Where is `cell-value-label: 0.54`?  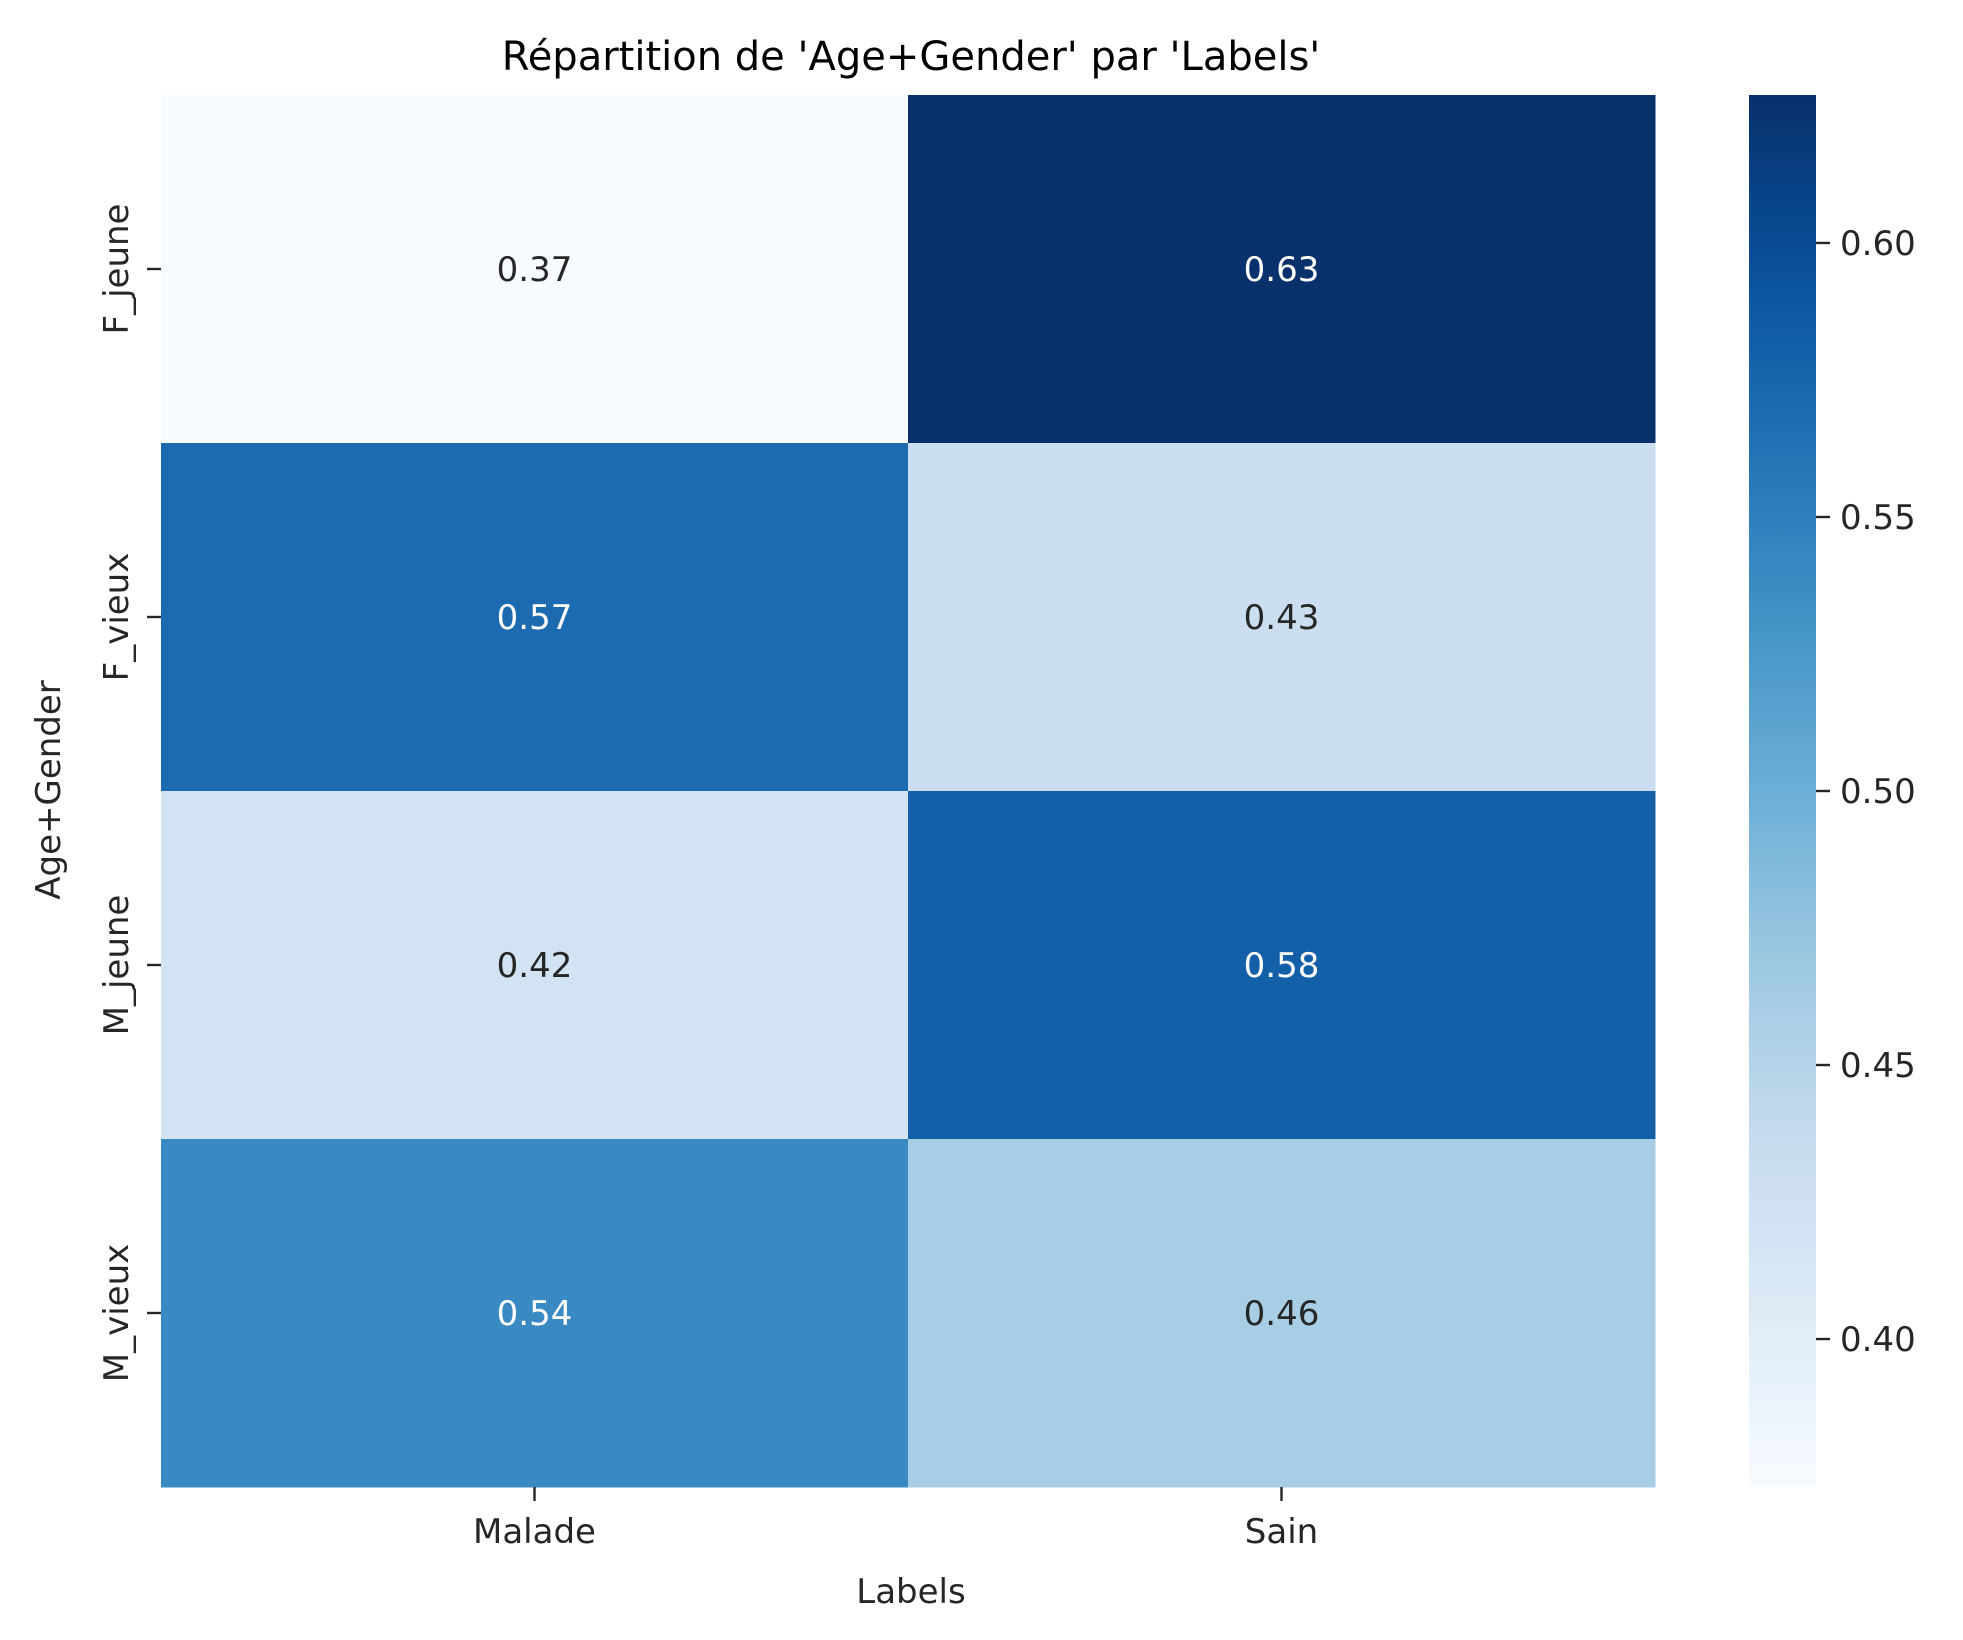 cell-value-label: 0.54 is located at coordinates (535, 1314).